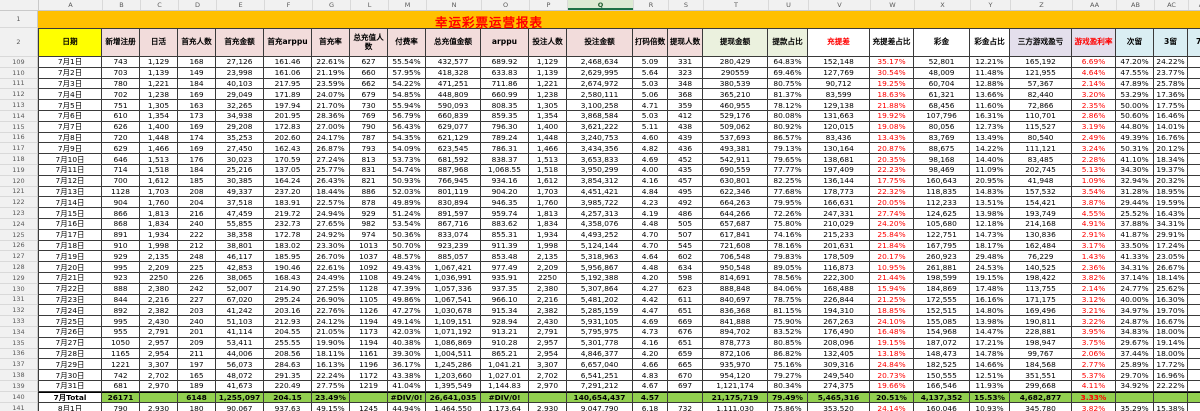 Image resolution: width=1200 pixels, height=411 pixels. What do you see at coordinates (407, 354) in the screenshot?
I see `cell: 39.30%` at bounding box center [407, 354].